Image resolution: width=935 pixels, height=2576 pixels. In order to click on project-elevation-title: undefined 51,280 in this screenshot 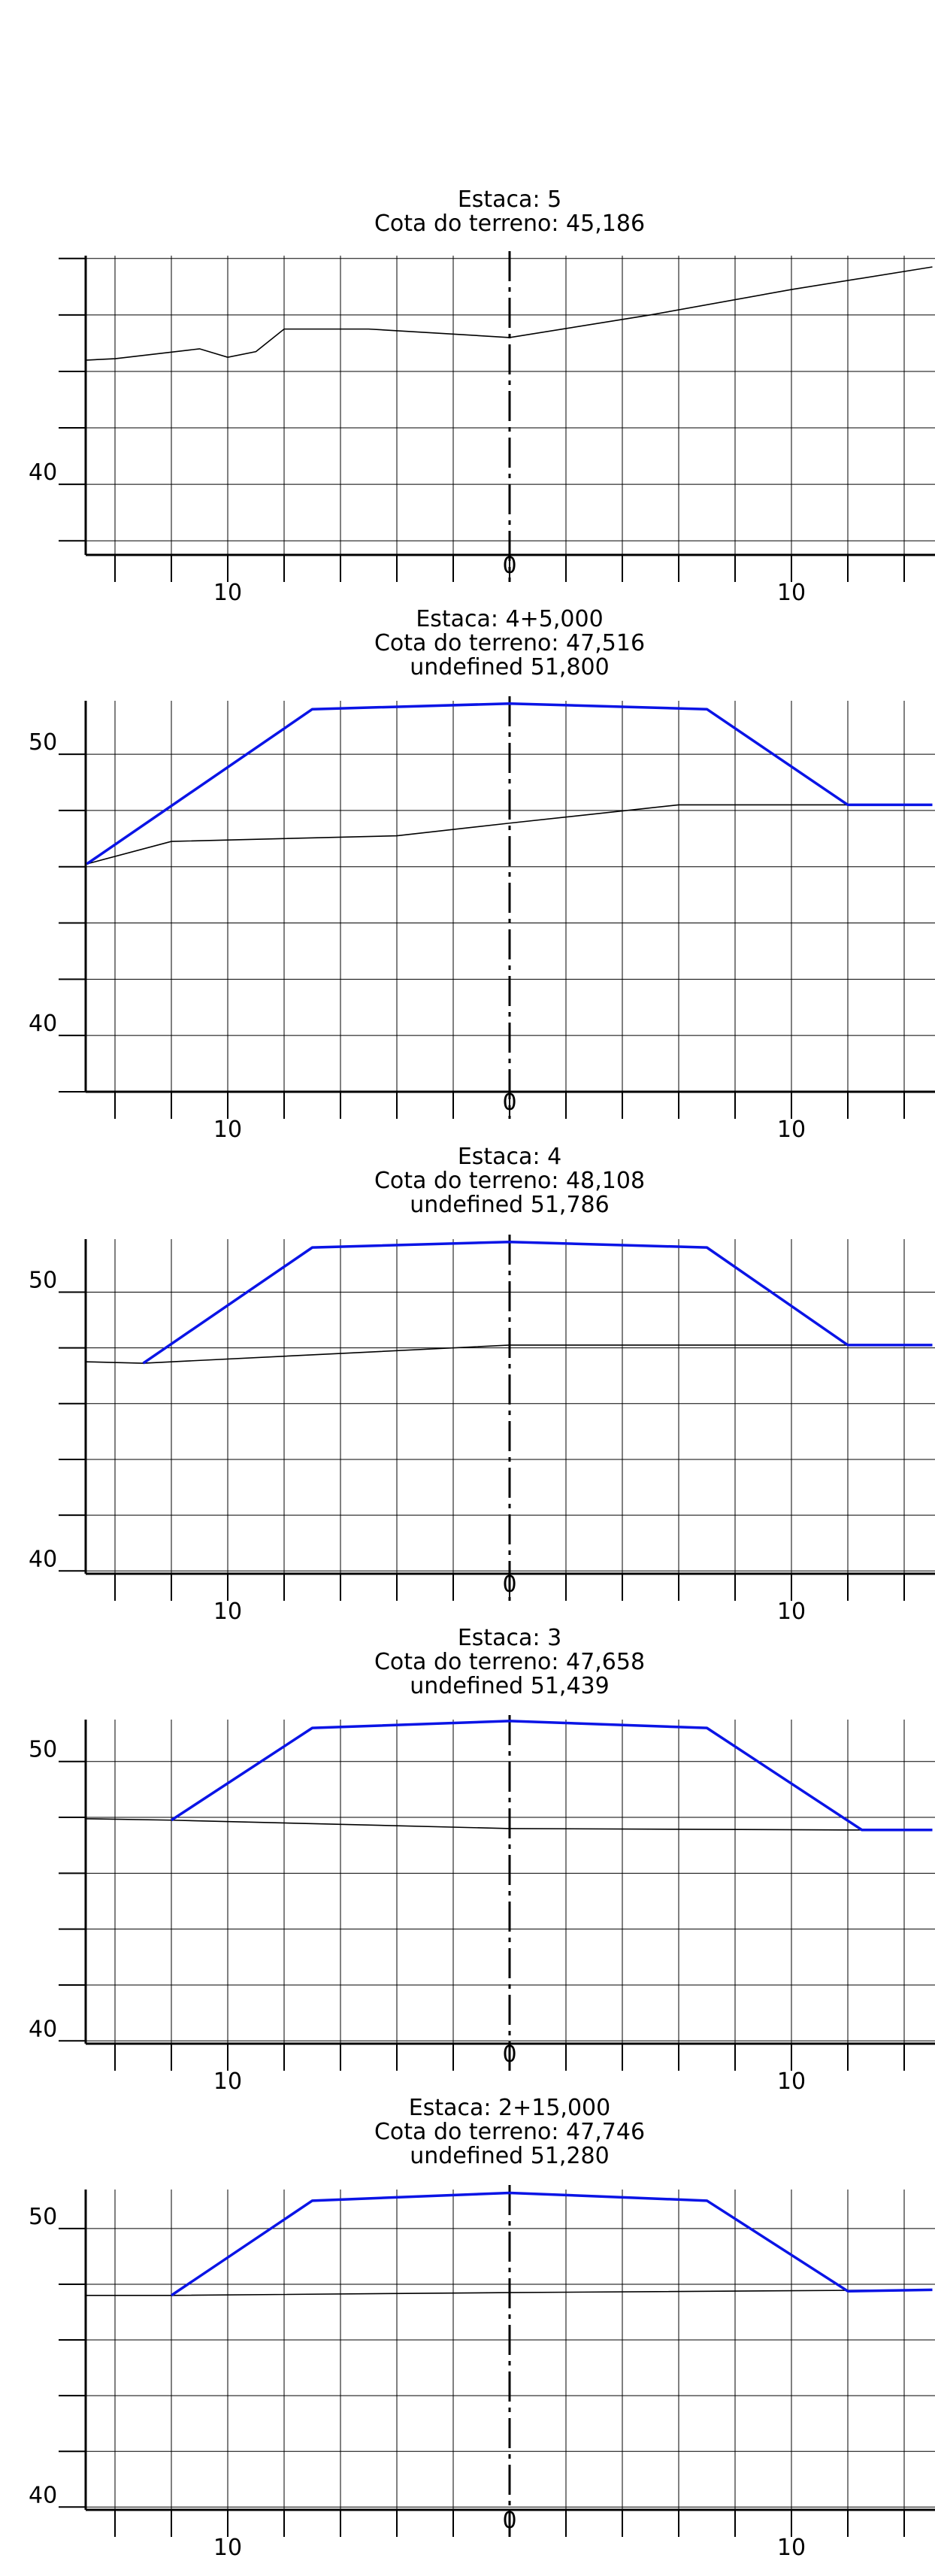, I will do `click(509, 2156)`.